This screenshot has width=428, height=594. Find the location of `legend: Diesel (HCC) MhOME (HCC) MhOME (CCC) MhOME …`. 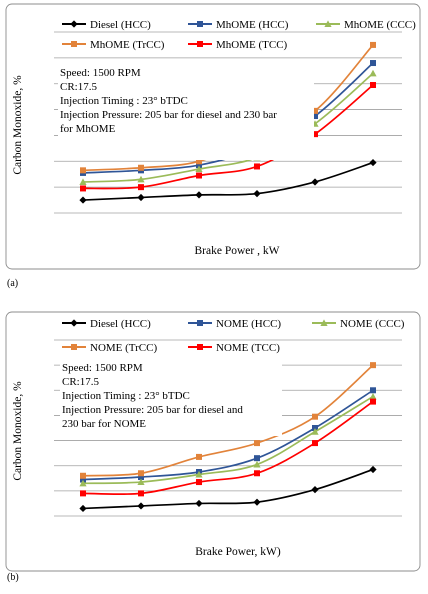

legend: Diesel (HCC) MhOME (HCC) MhOME (CCC) MhOME … is located at coordinates (239, 35).